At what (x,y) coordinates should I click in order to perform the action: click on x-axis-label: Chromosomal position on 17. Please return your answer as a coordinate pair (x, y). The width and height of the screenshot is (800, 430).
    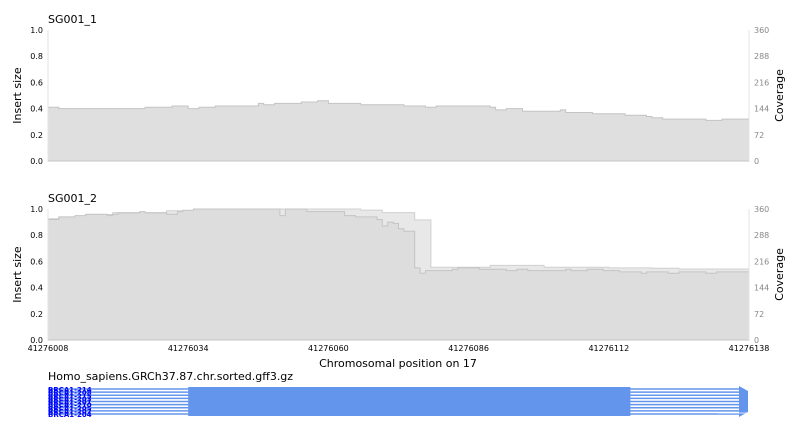
    Looking at the image, I should click on (398, 363).